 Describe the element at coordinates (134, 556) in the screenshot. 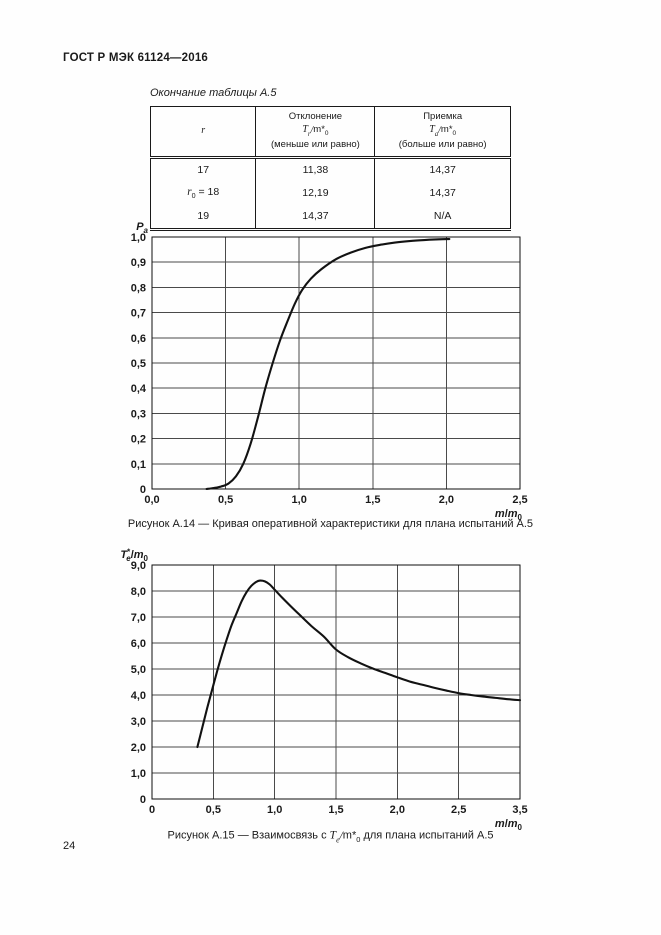

I see `svg-text:T*e/m0: T* e/m0` at that location.